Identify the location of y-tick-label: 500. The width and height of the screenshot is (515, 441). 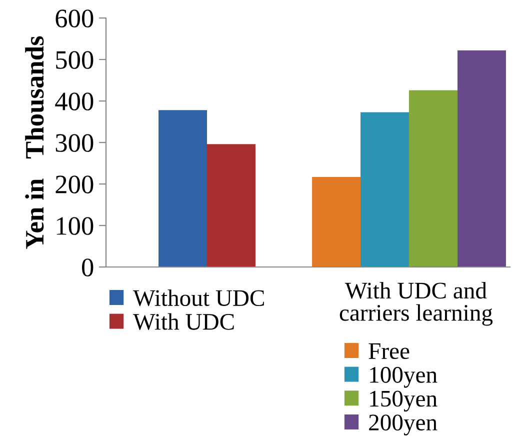
(75, 60).